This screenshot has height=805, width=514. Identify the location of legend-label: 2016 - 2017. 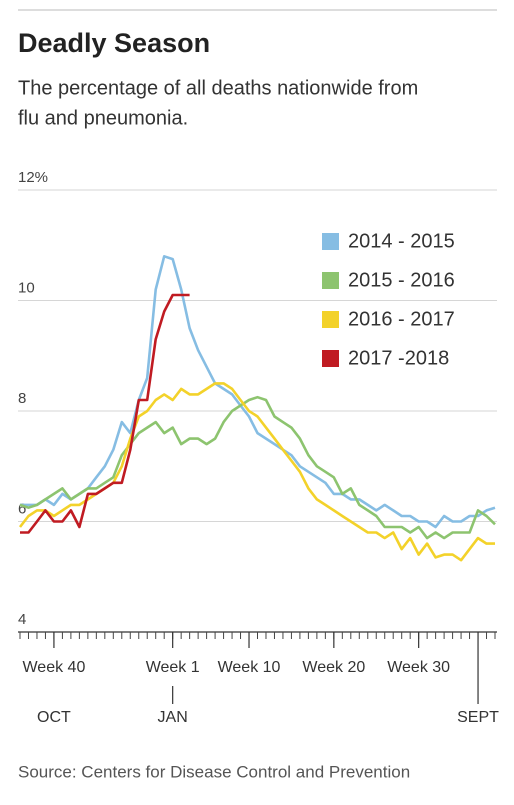
(401, 319).